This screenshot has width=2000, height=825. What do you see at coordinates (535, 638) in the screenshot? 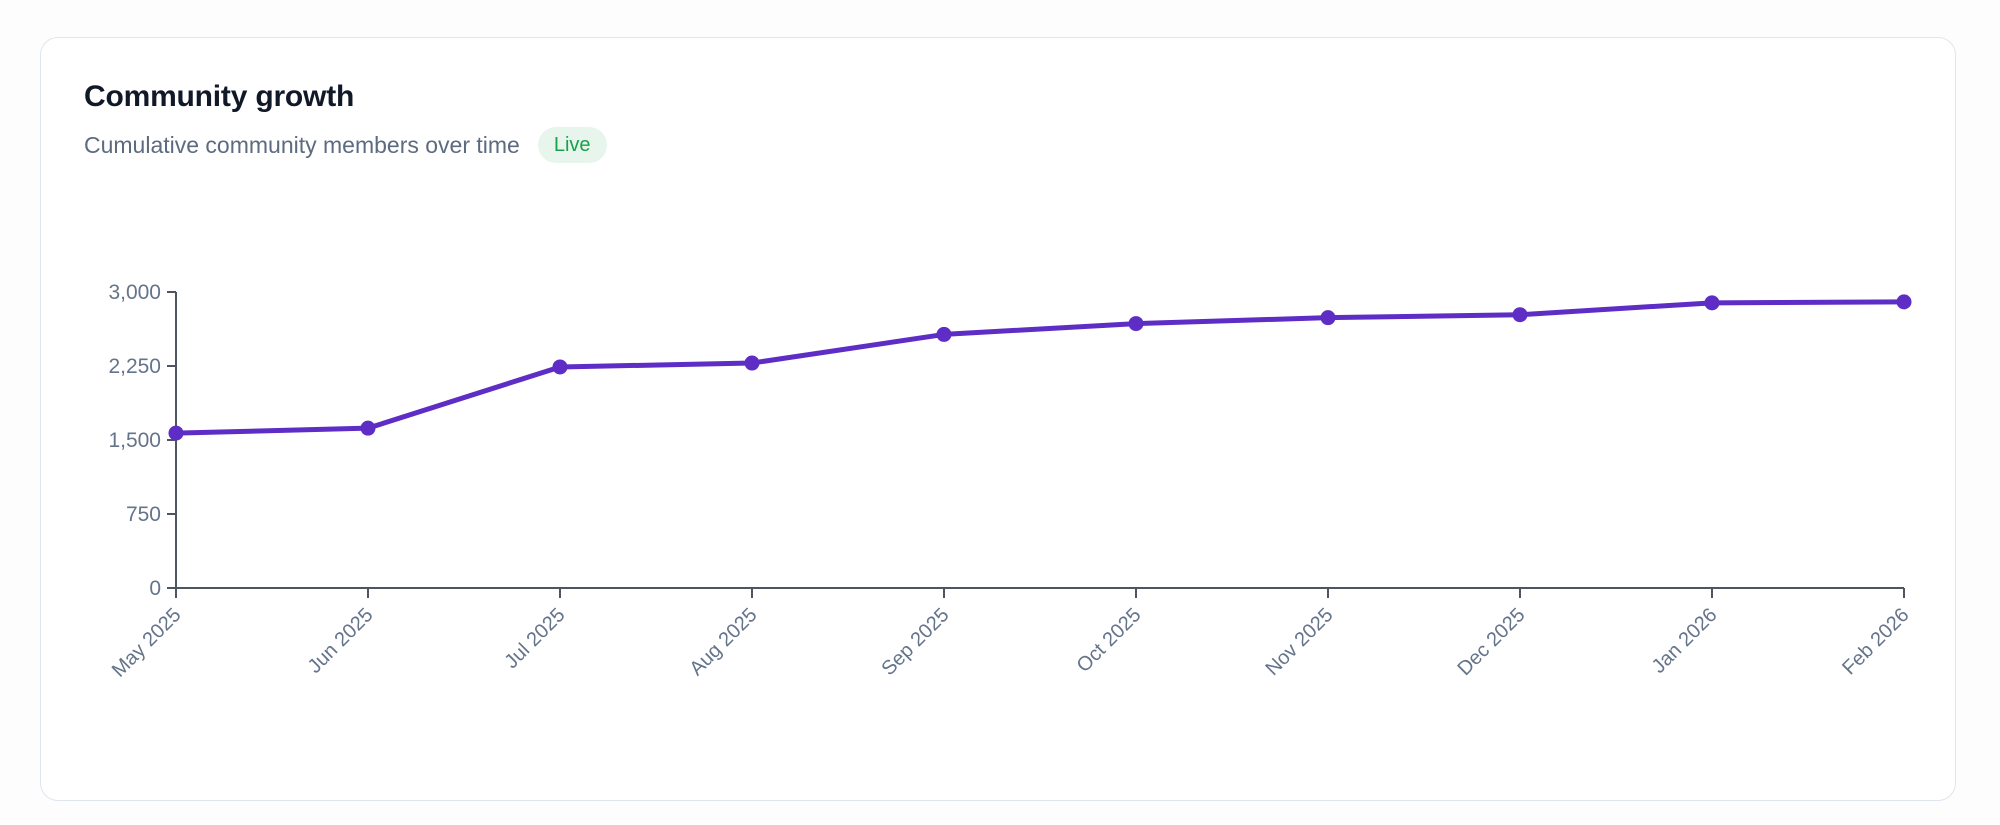
I see `x-axis-label: Jul 2025` at bounding box center [535, 638].